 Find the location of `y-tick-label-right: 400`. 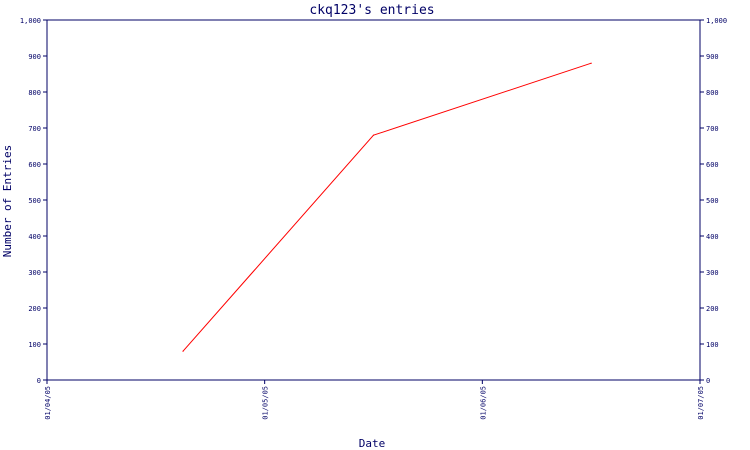

y-tick-label-right: 400 is located at coordinates (712, 237).